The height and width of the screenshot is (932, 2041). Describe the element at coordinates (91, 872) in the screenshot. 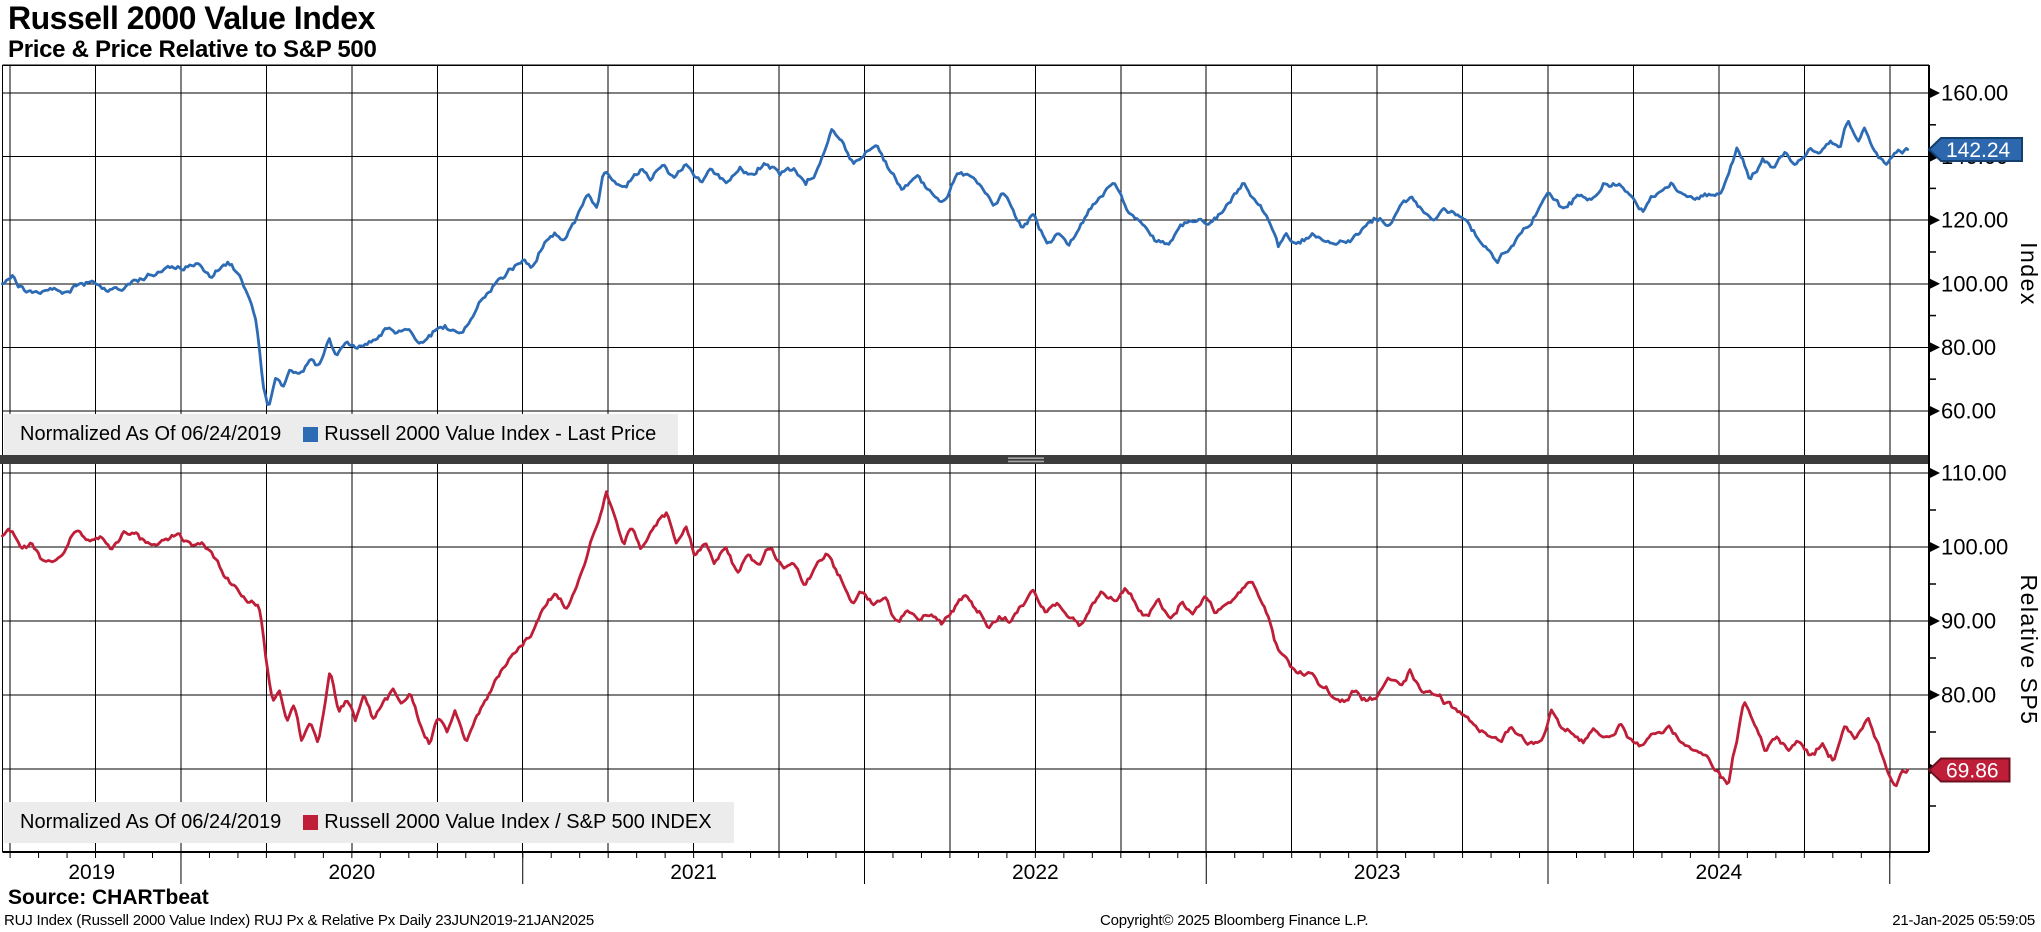

I see `x-axis-year-label: 2019` at that location.